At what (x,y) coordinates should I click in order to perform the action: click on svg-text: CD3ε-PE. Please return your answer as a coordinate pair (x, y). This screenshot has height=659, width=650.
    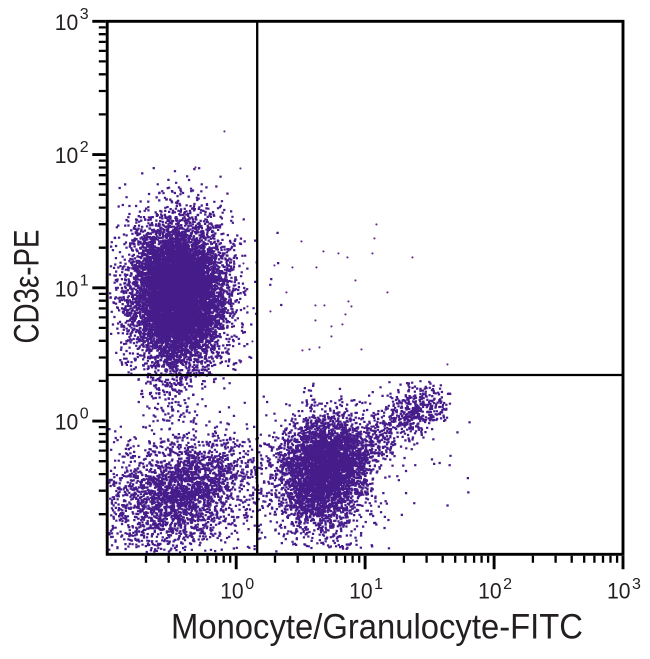
    Looking at the image, I should click on (27, 287).